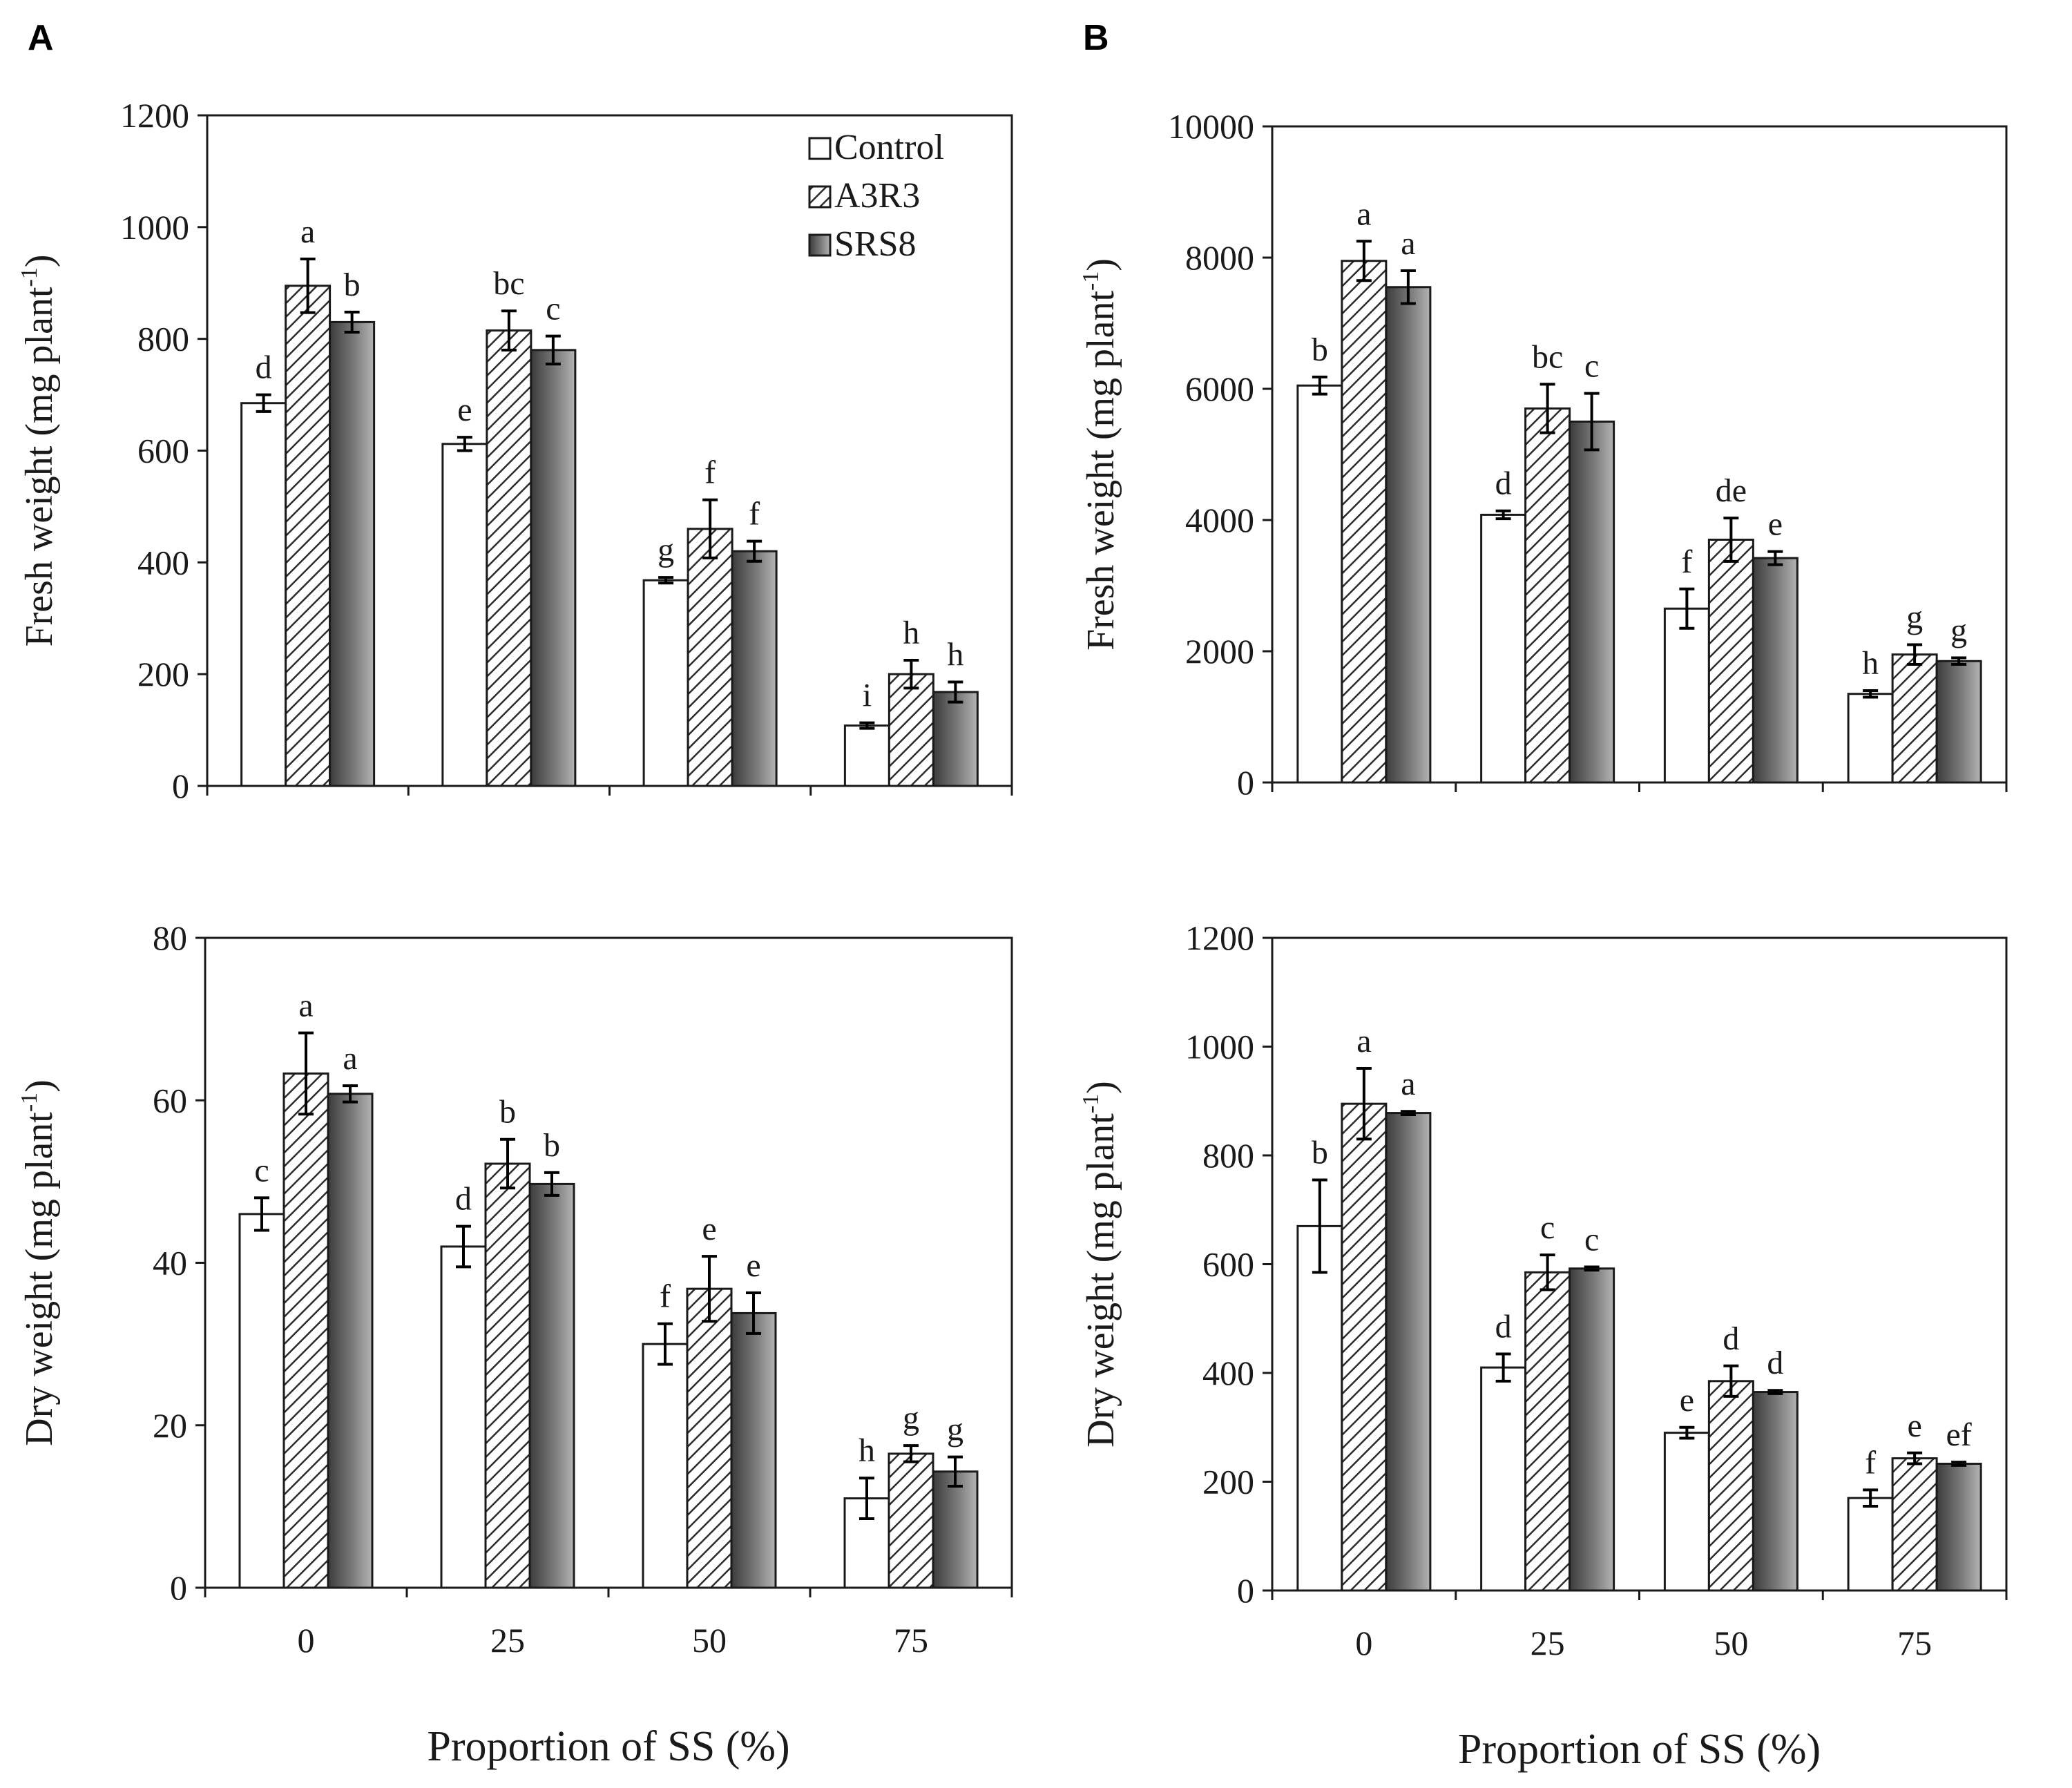  I want to click on y-tick-label: 1000, so click(1219, 1047).